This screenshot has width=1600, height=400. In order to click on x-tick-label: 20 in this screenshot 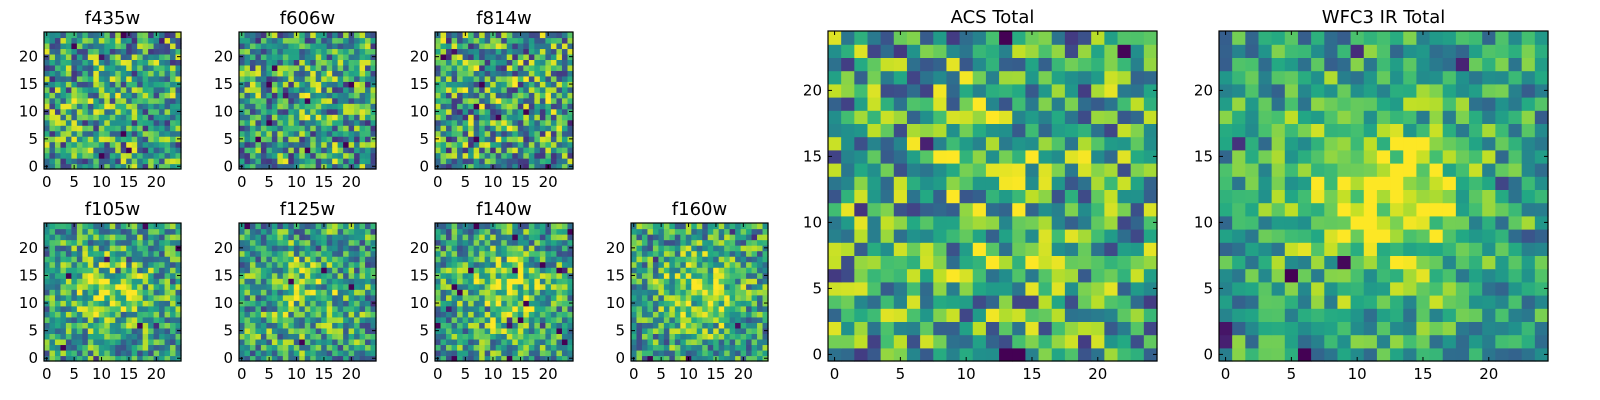, I will do `click(351, 374)`.